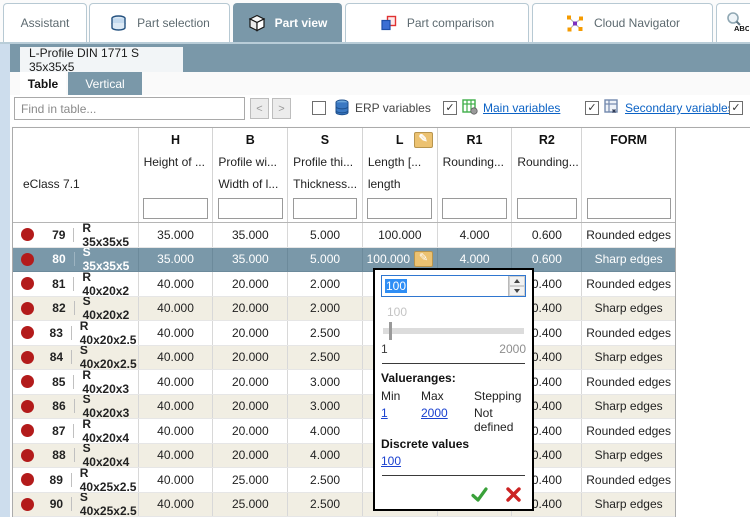 Image resolution: width=750 pixels, height=517 pixels. Describe the element at coordinates (423, 140) in the screenshot. I see `edit-column-pencil-icon: ✎` at that location.